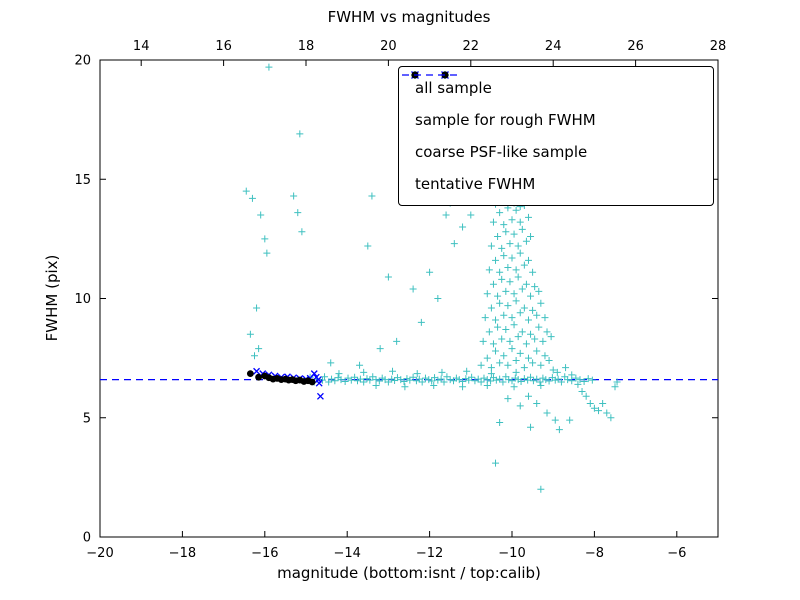  I want to click on top-x-tick-label: 20, so click(388, 46).